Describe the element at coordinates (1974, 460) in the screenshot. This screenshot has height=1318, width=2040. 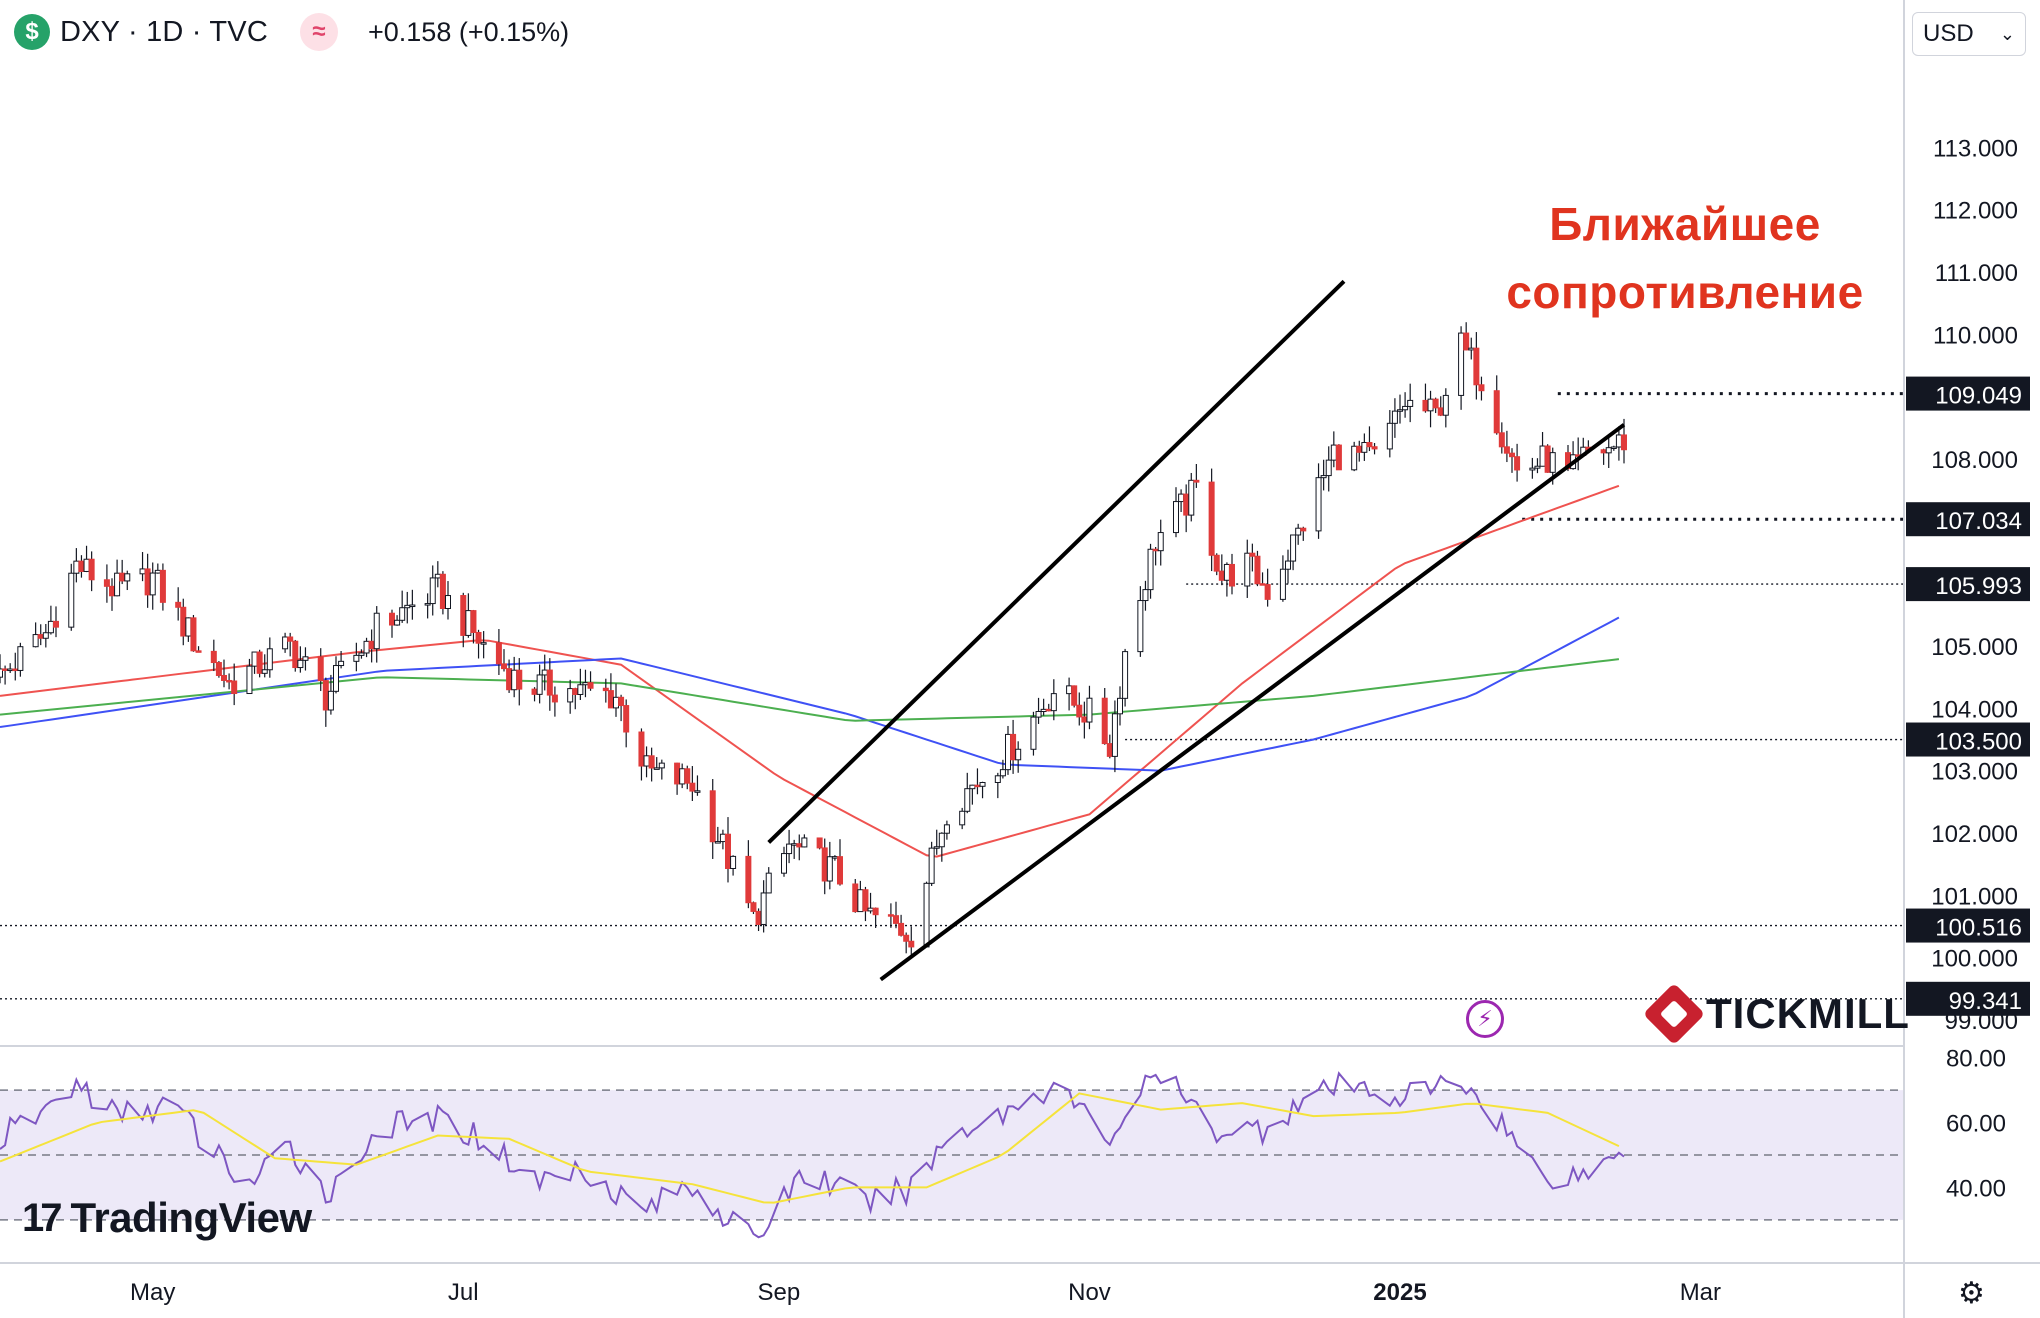
I see `price-tick-label: 108.000` at that location.